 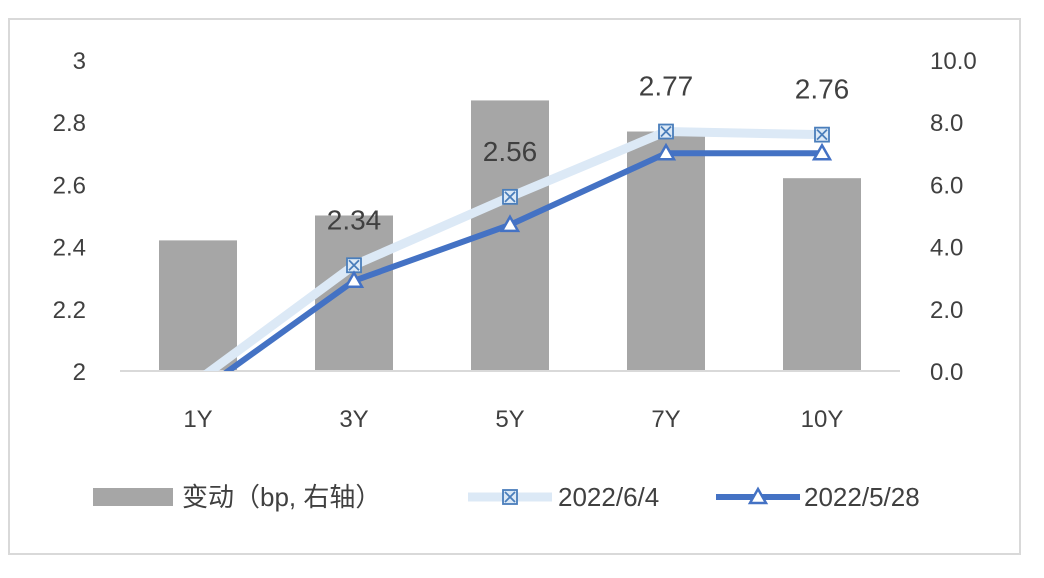 I want to click on point-2022-6-4-7Y, so click(x=666, y=131).